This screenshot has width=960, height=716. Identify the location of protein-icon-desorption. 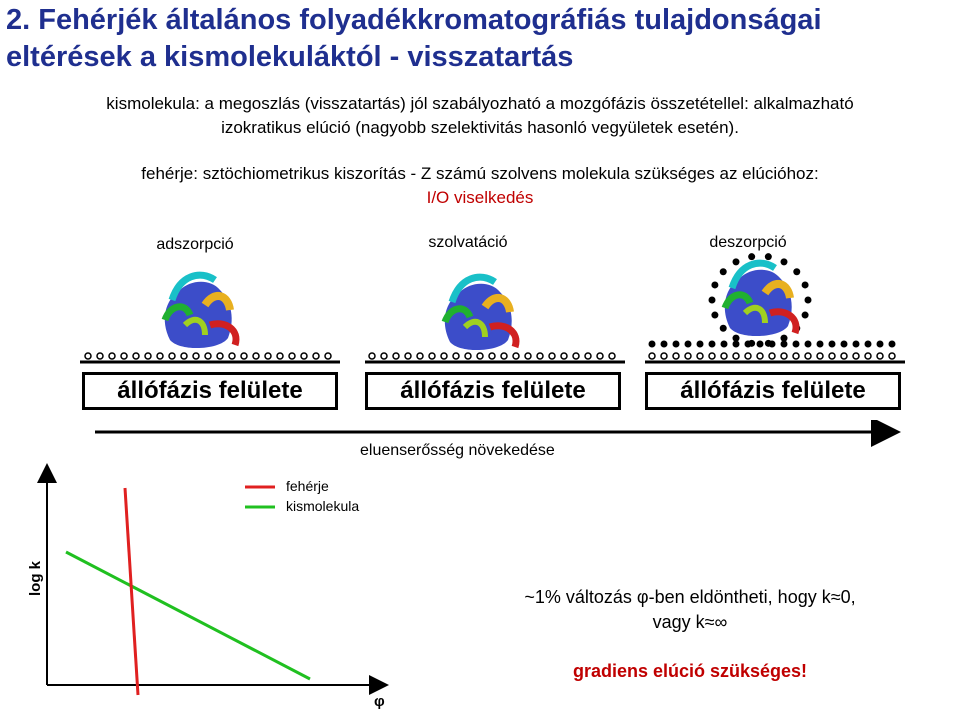
(760, 298).